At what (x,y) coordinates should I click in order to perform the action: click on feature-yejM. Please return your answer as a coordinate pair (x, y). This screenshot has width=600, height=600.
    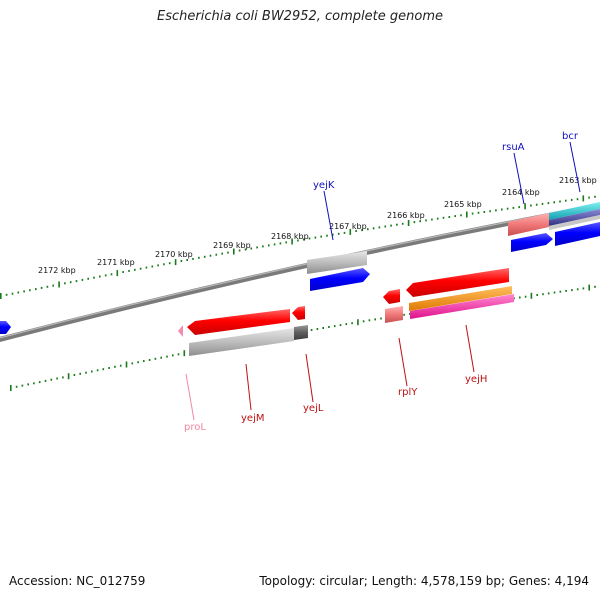
    Looking at the image, I should click on (238, 322).